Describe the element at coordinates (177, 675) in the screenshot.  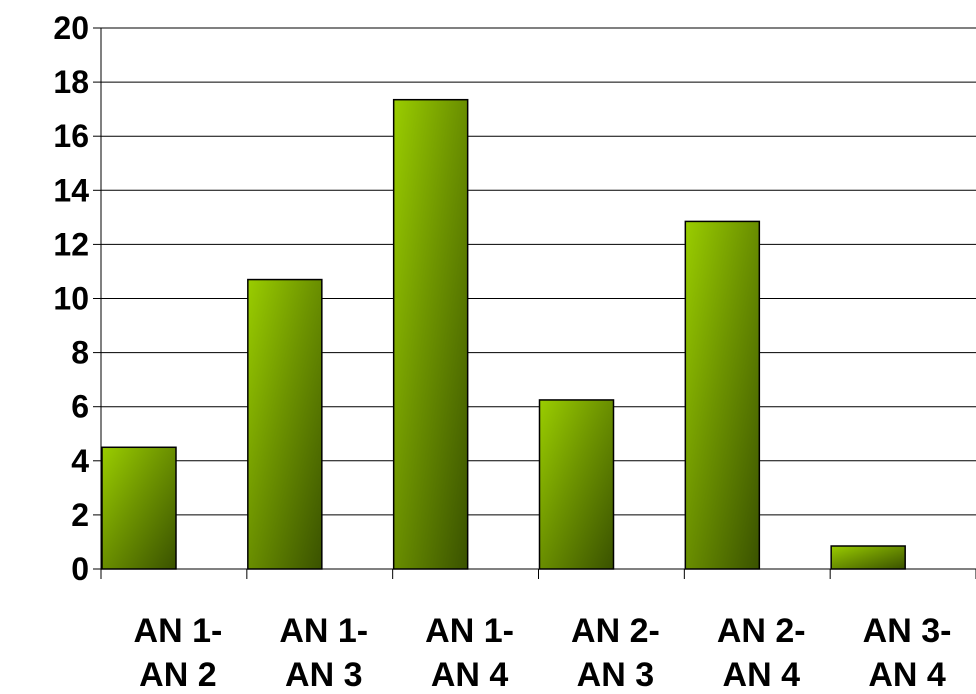
I see `x-category-label: AN 2` at that location.